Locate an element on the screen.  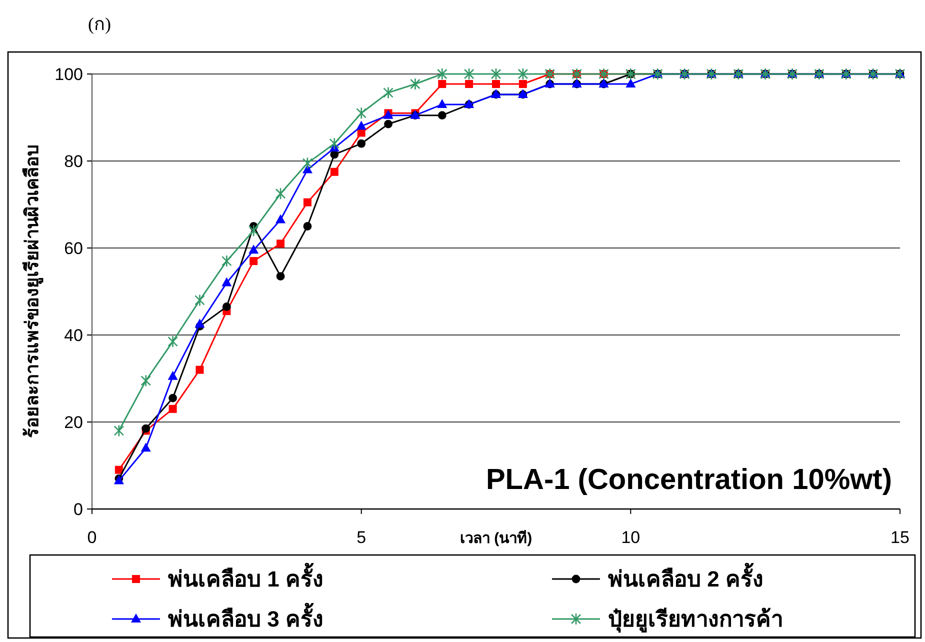
y-tick-label: 20 is located at coordinates (73, 422).